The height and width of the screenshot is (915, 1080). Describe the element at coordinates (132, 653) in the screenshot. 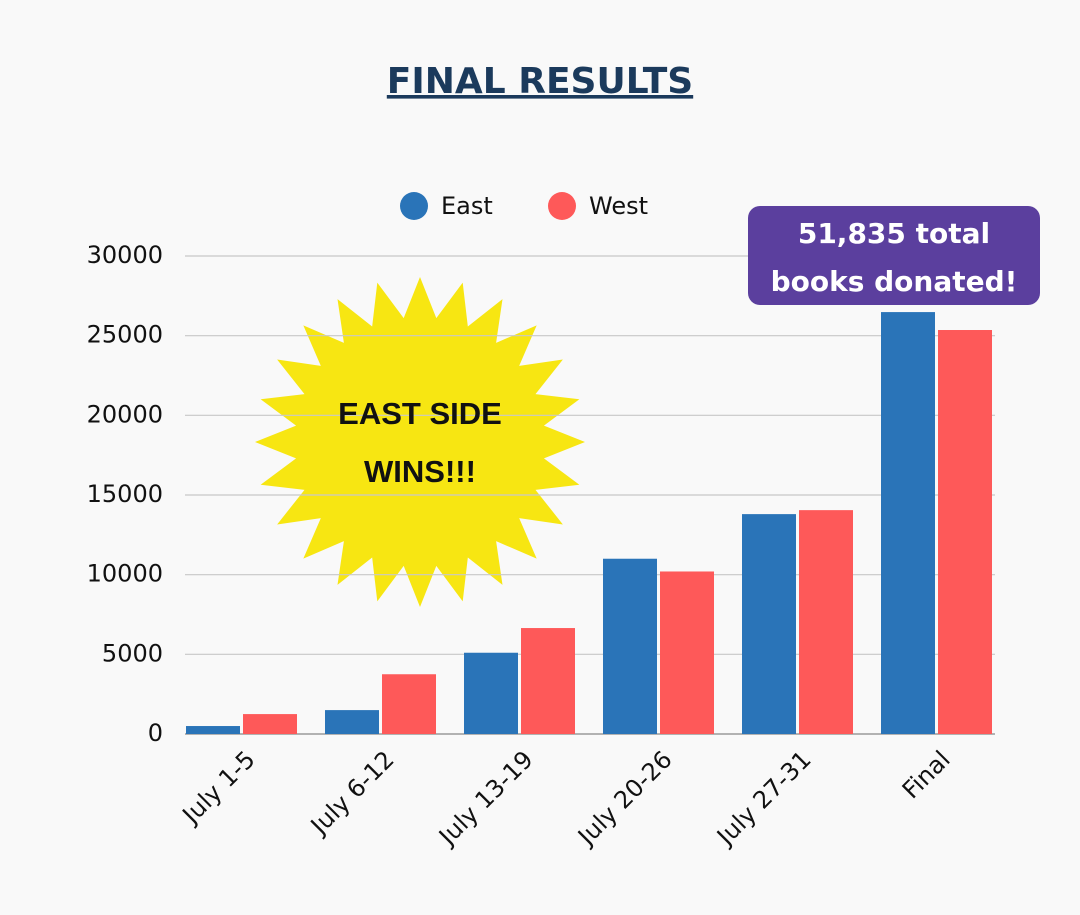

I see `y-tick-label: 5000` at that location.